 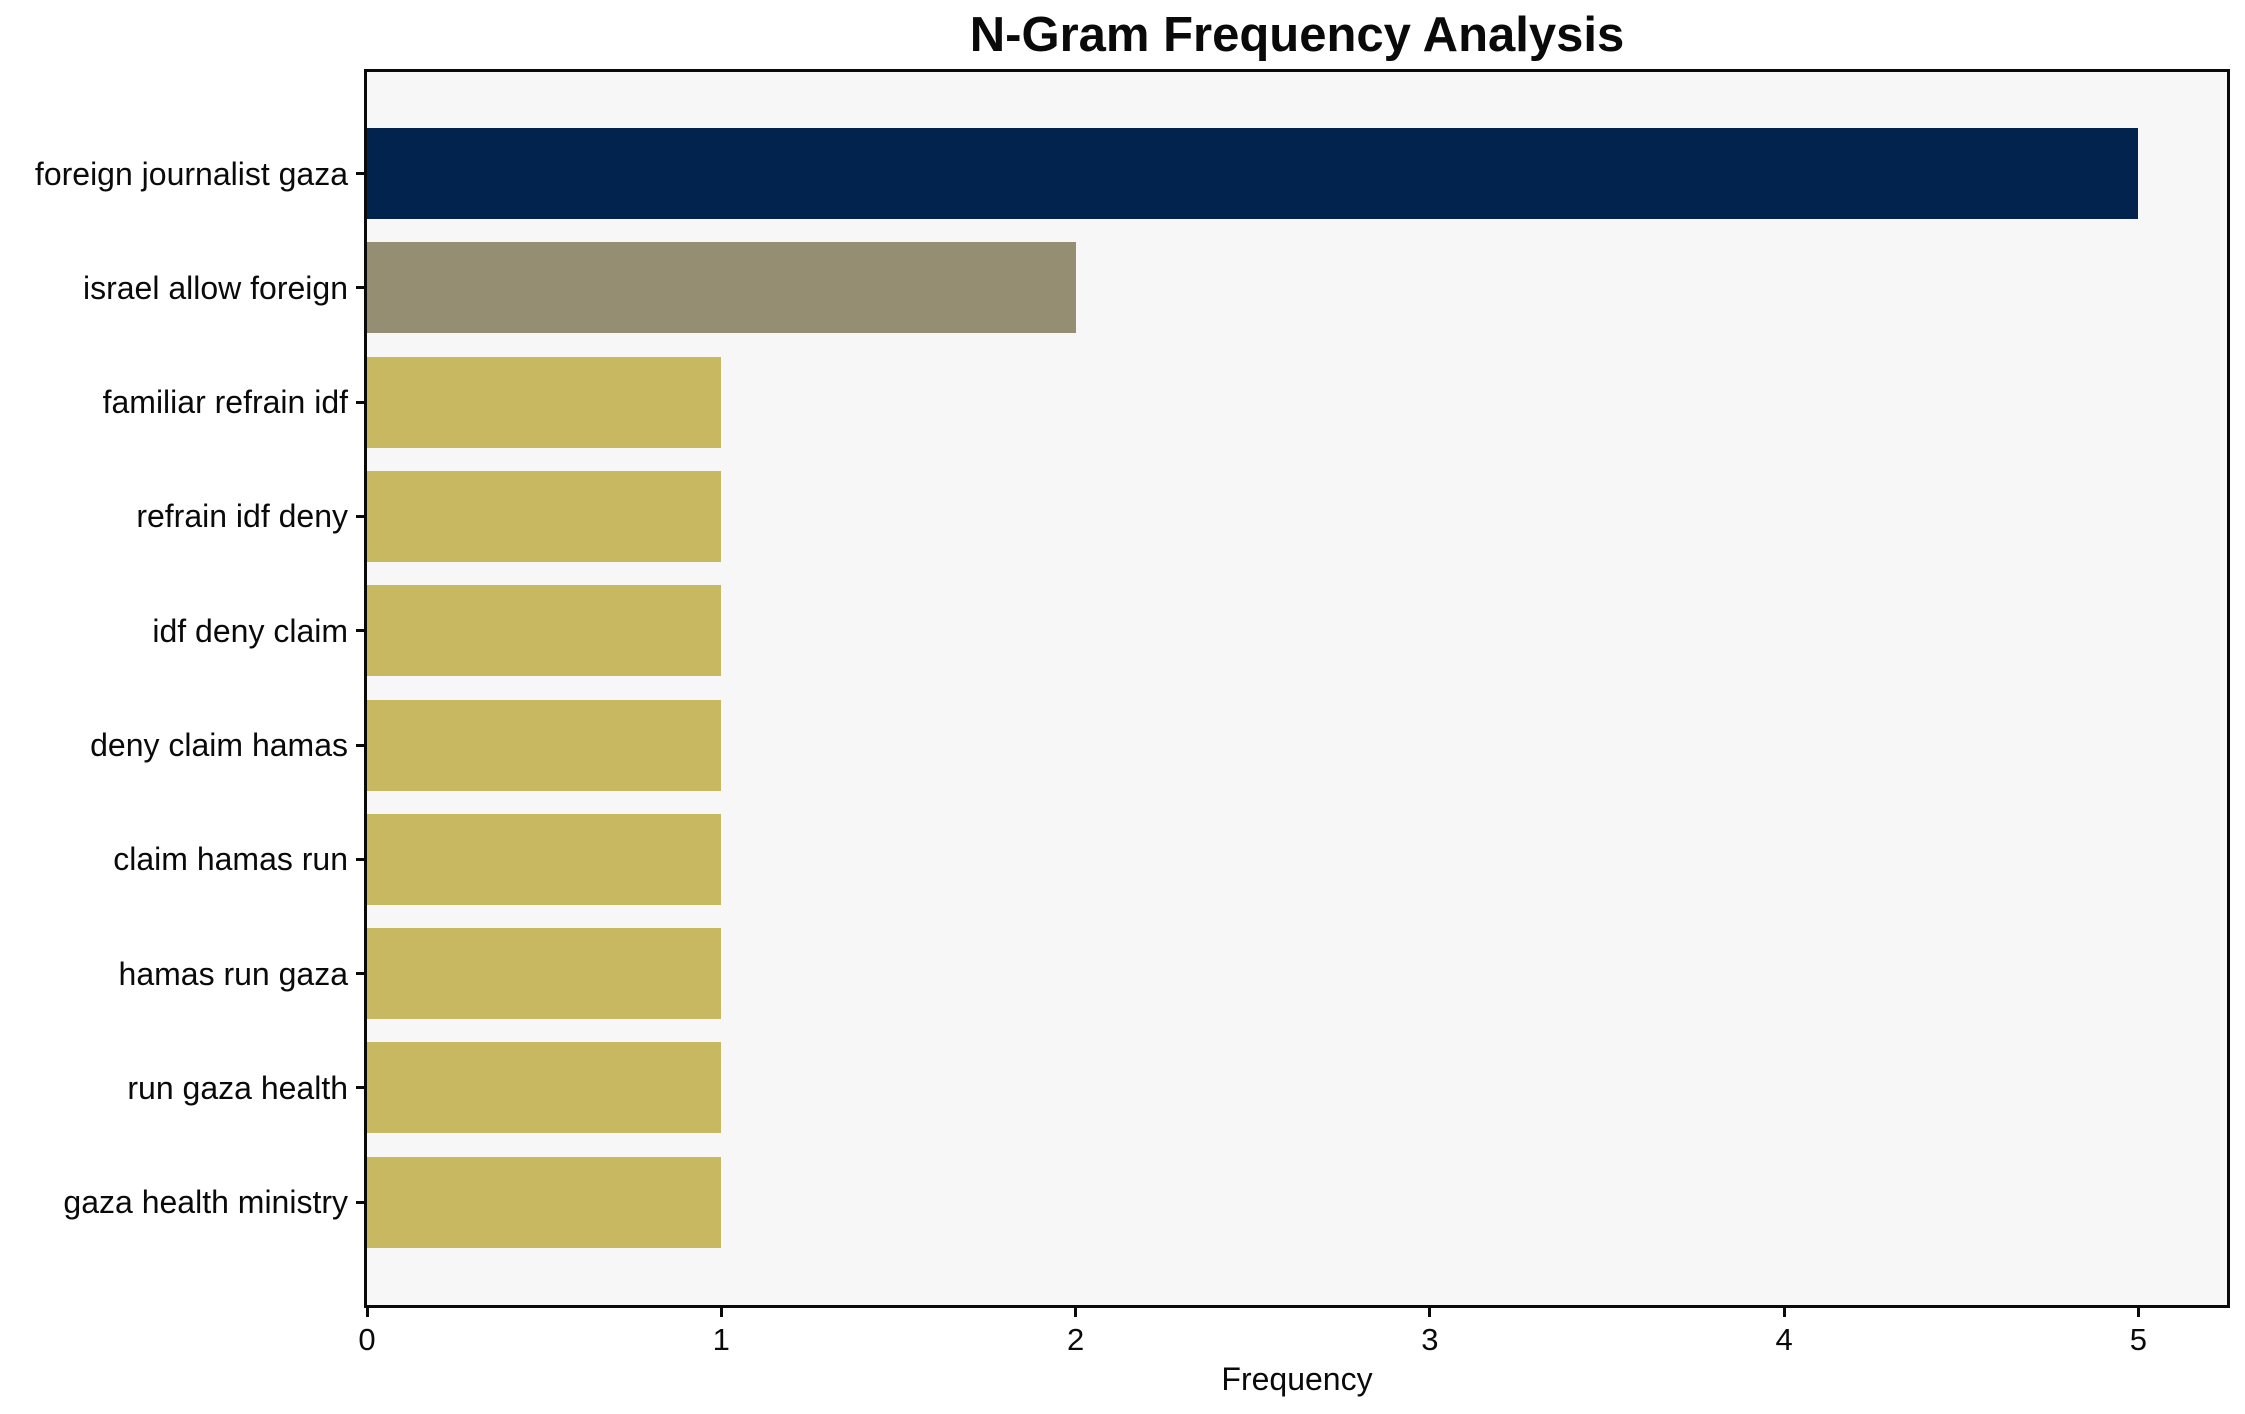 What do you see at coordinates (544, 631) in the screenshot?
I see `bar-idf-deny-claim` at bounding box center [544, 631].